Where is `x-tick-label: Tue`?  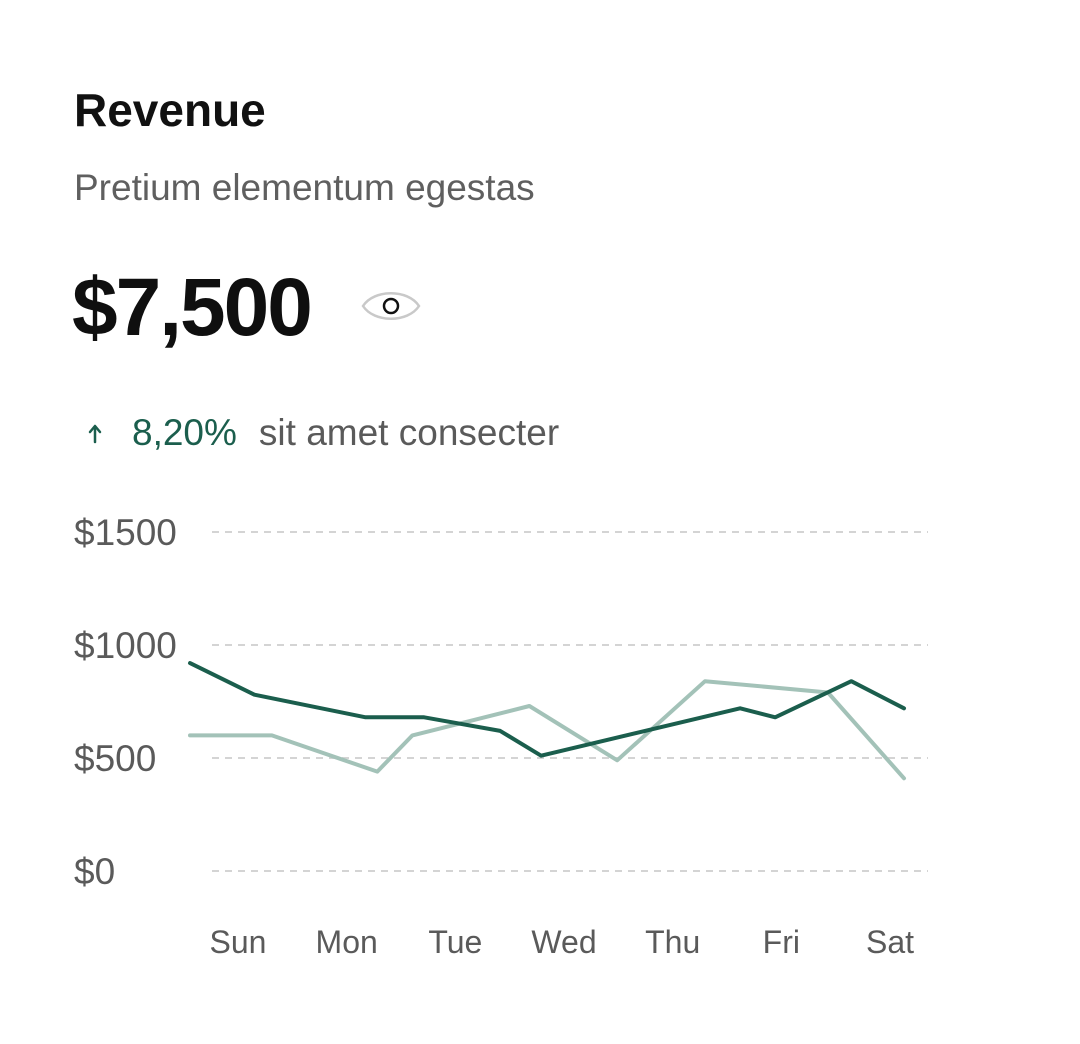
x-tick-label: Tue is located at coordinates (455, 942).